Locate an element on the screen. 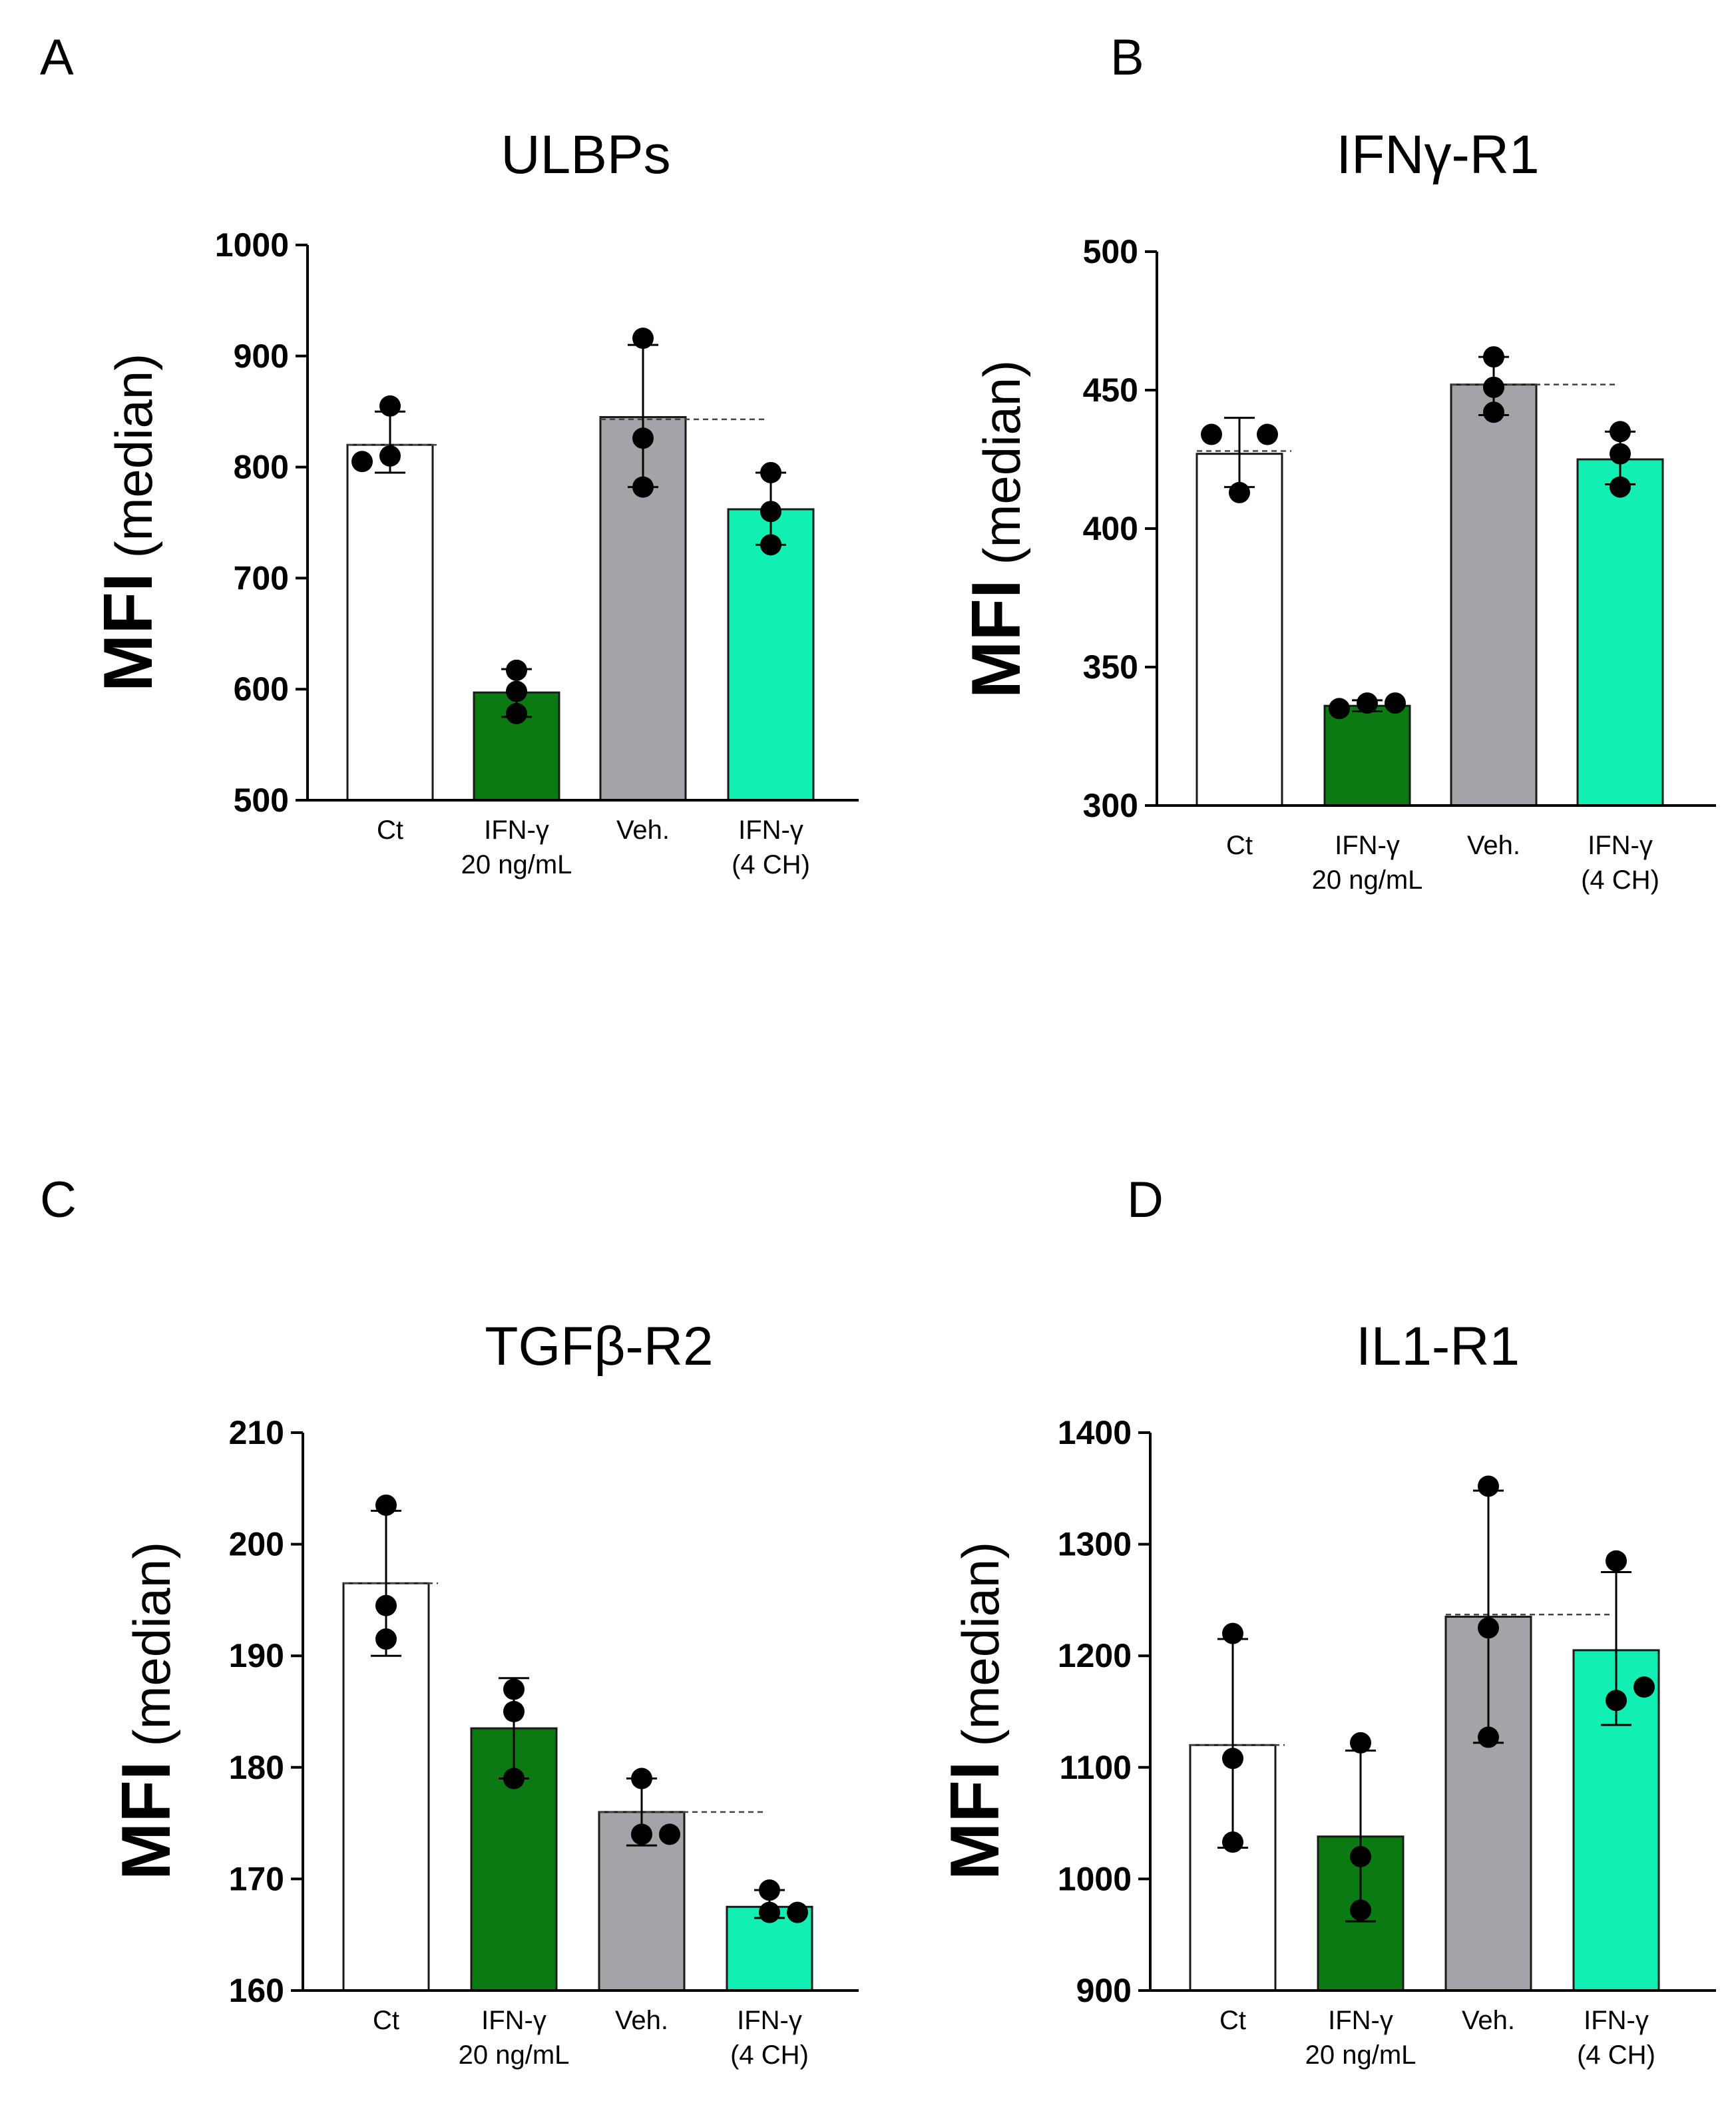 This screenshot has height=2119, width=1736. y-tick-label: 1300 is located at coordinates (1095, 1544).